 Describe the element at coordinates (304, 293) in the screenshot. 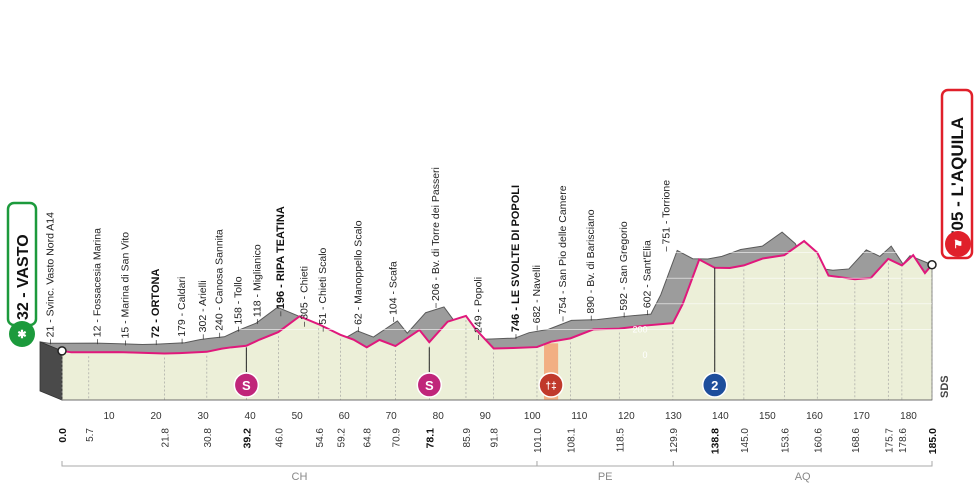

I see `waypoint-label: 305 - Chieti` at that location.